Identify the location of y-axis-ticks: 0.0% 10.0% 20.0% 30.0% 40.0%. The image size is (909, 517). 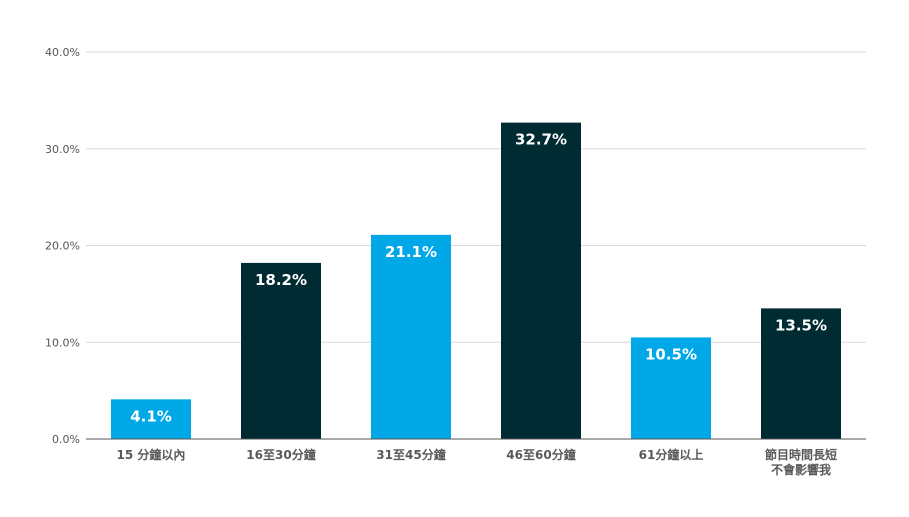
(62, 246).